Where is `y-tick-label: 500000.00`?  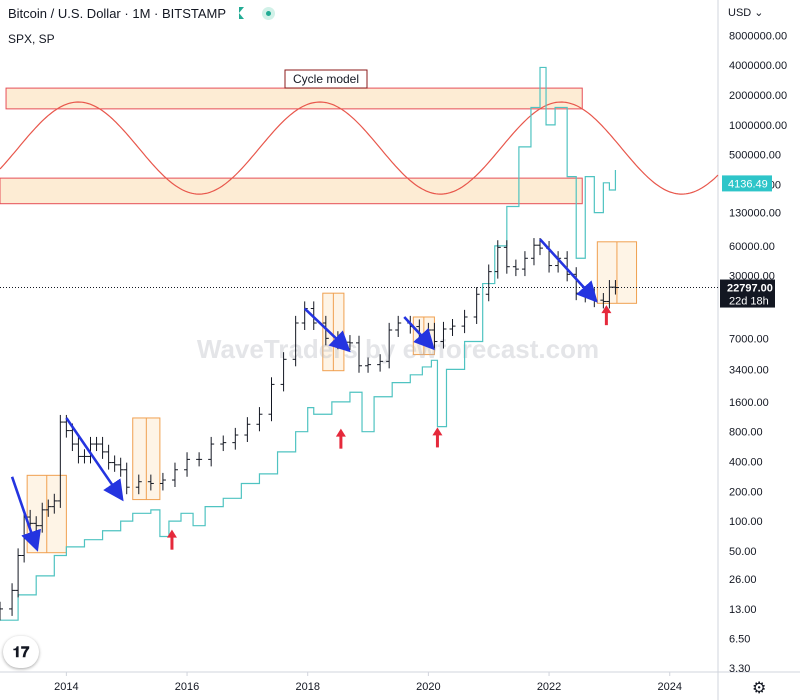
y-tick-label: 500000.00 is located at coordinates (755, 156).